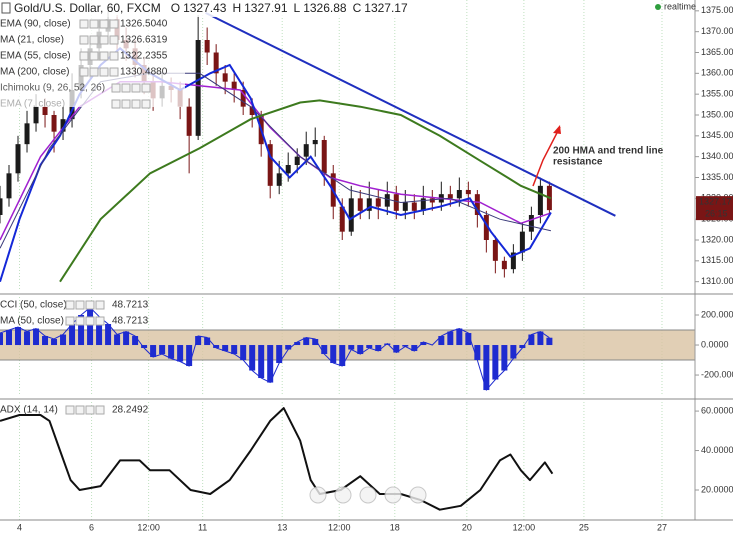  What do you see at coordinates (87, 8) in the screenshot?
I see `symbol-title: Gold/U.S. Dollar, 60, FXCM` at bounding box center [87, 8].